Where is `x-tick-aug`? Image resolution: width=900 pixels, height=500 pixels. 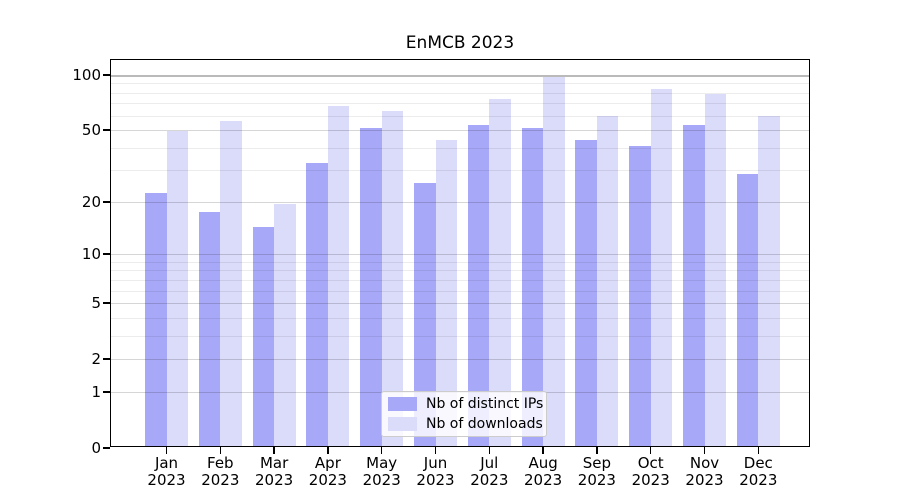 x-tick-aug is located at coordinates (543, 450).